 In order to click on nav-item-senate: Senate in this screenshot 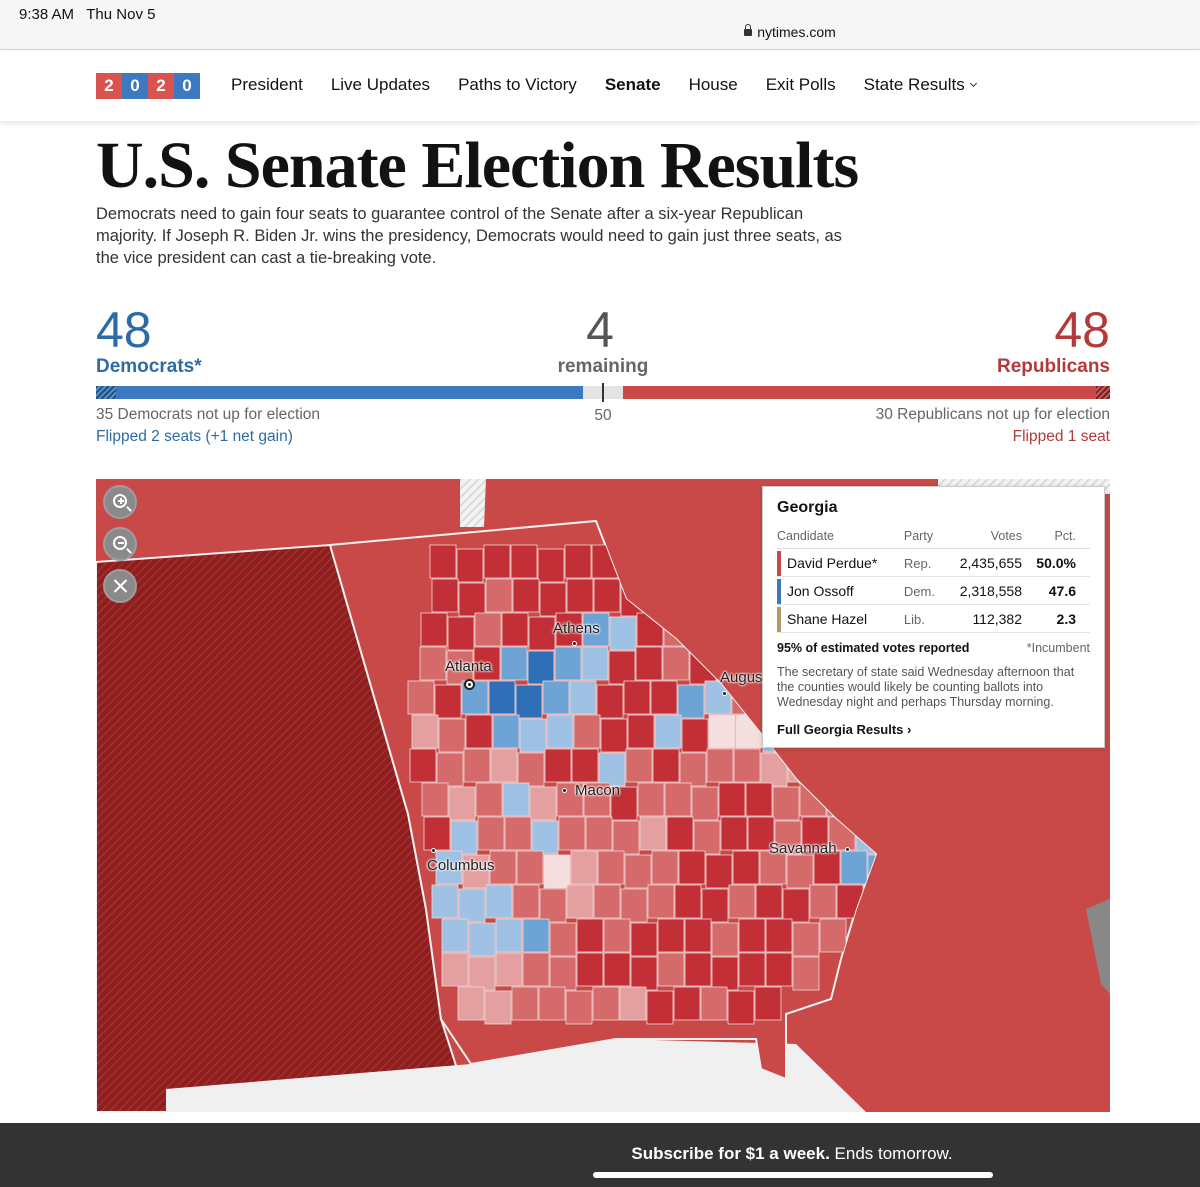, I will do `click(632, 84)`.